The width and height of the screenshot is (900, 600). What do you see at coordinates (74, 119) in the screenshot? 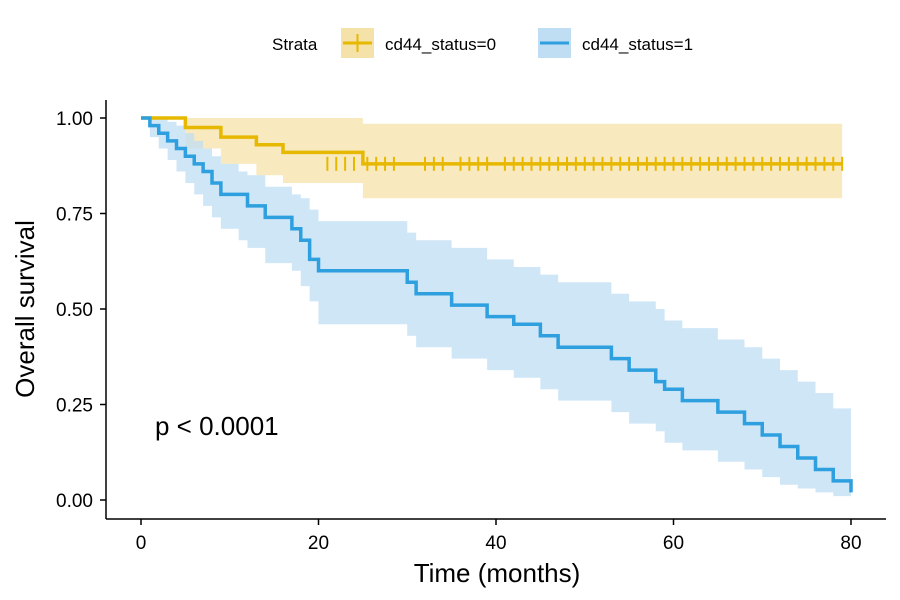
I see `y-tick-label-4: 1.00` at bounding box center [74, 119].